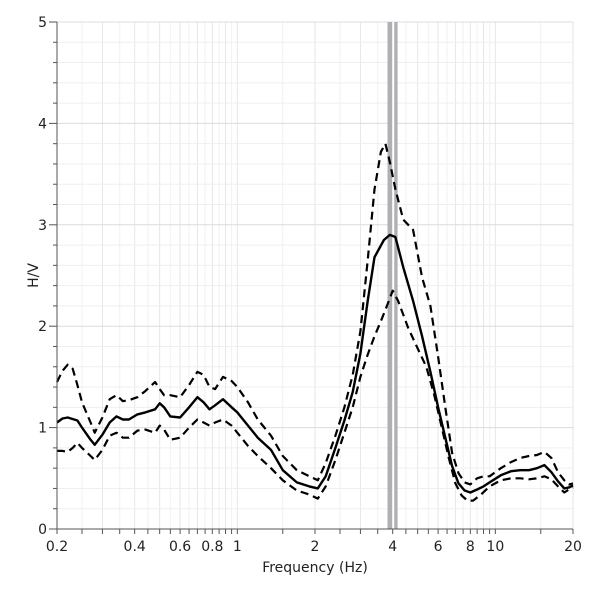  I want to click on peak-frequency-band, so click(392, 275).